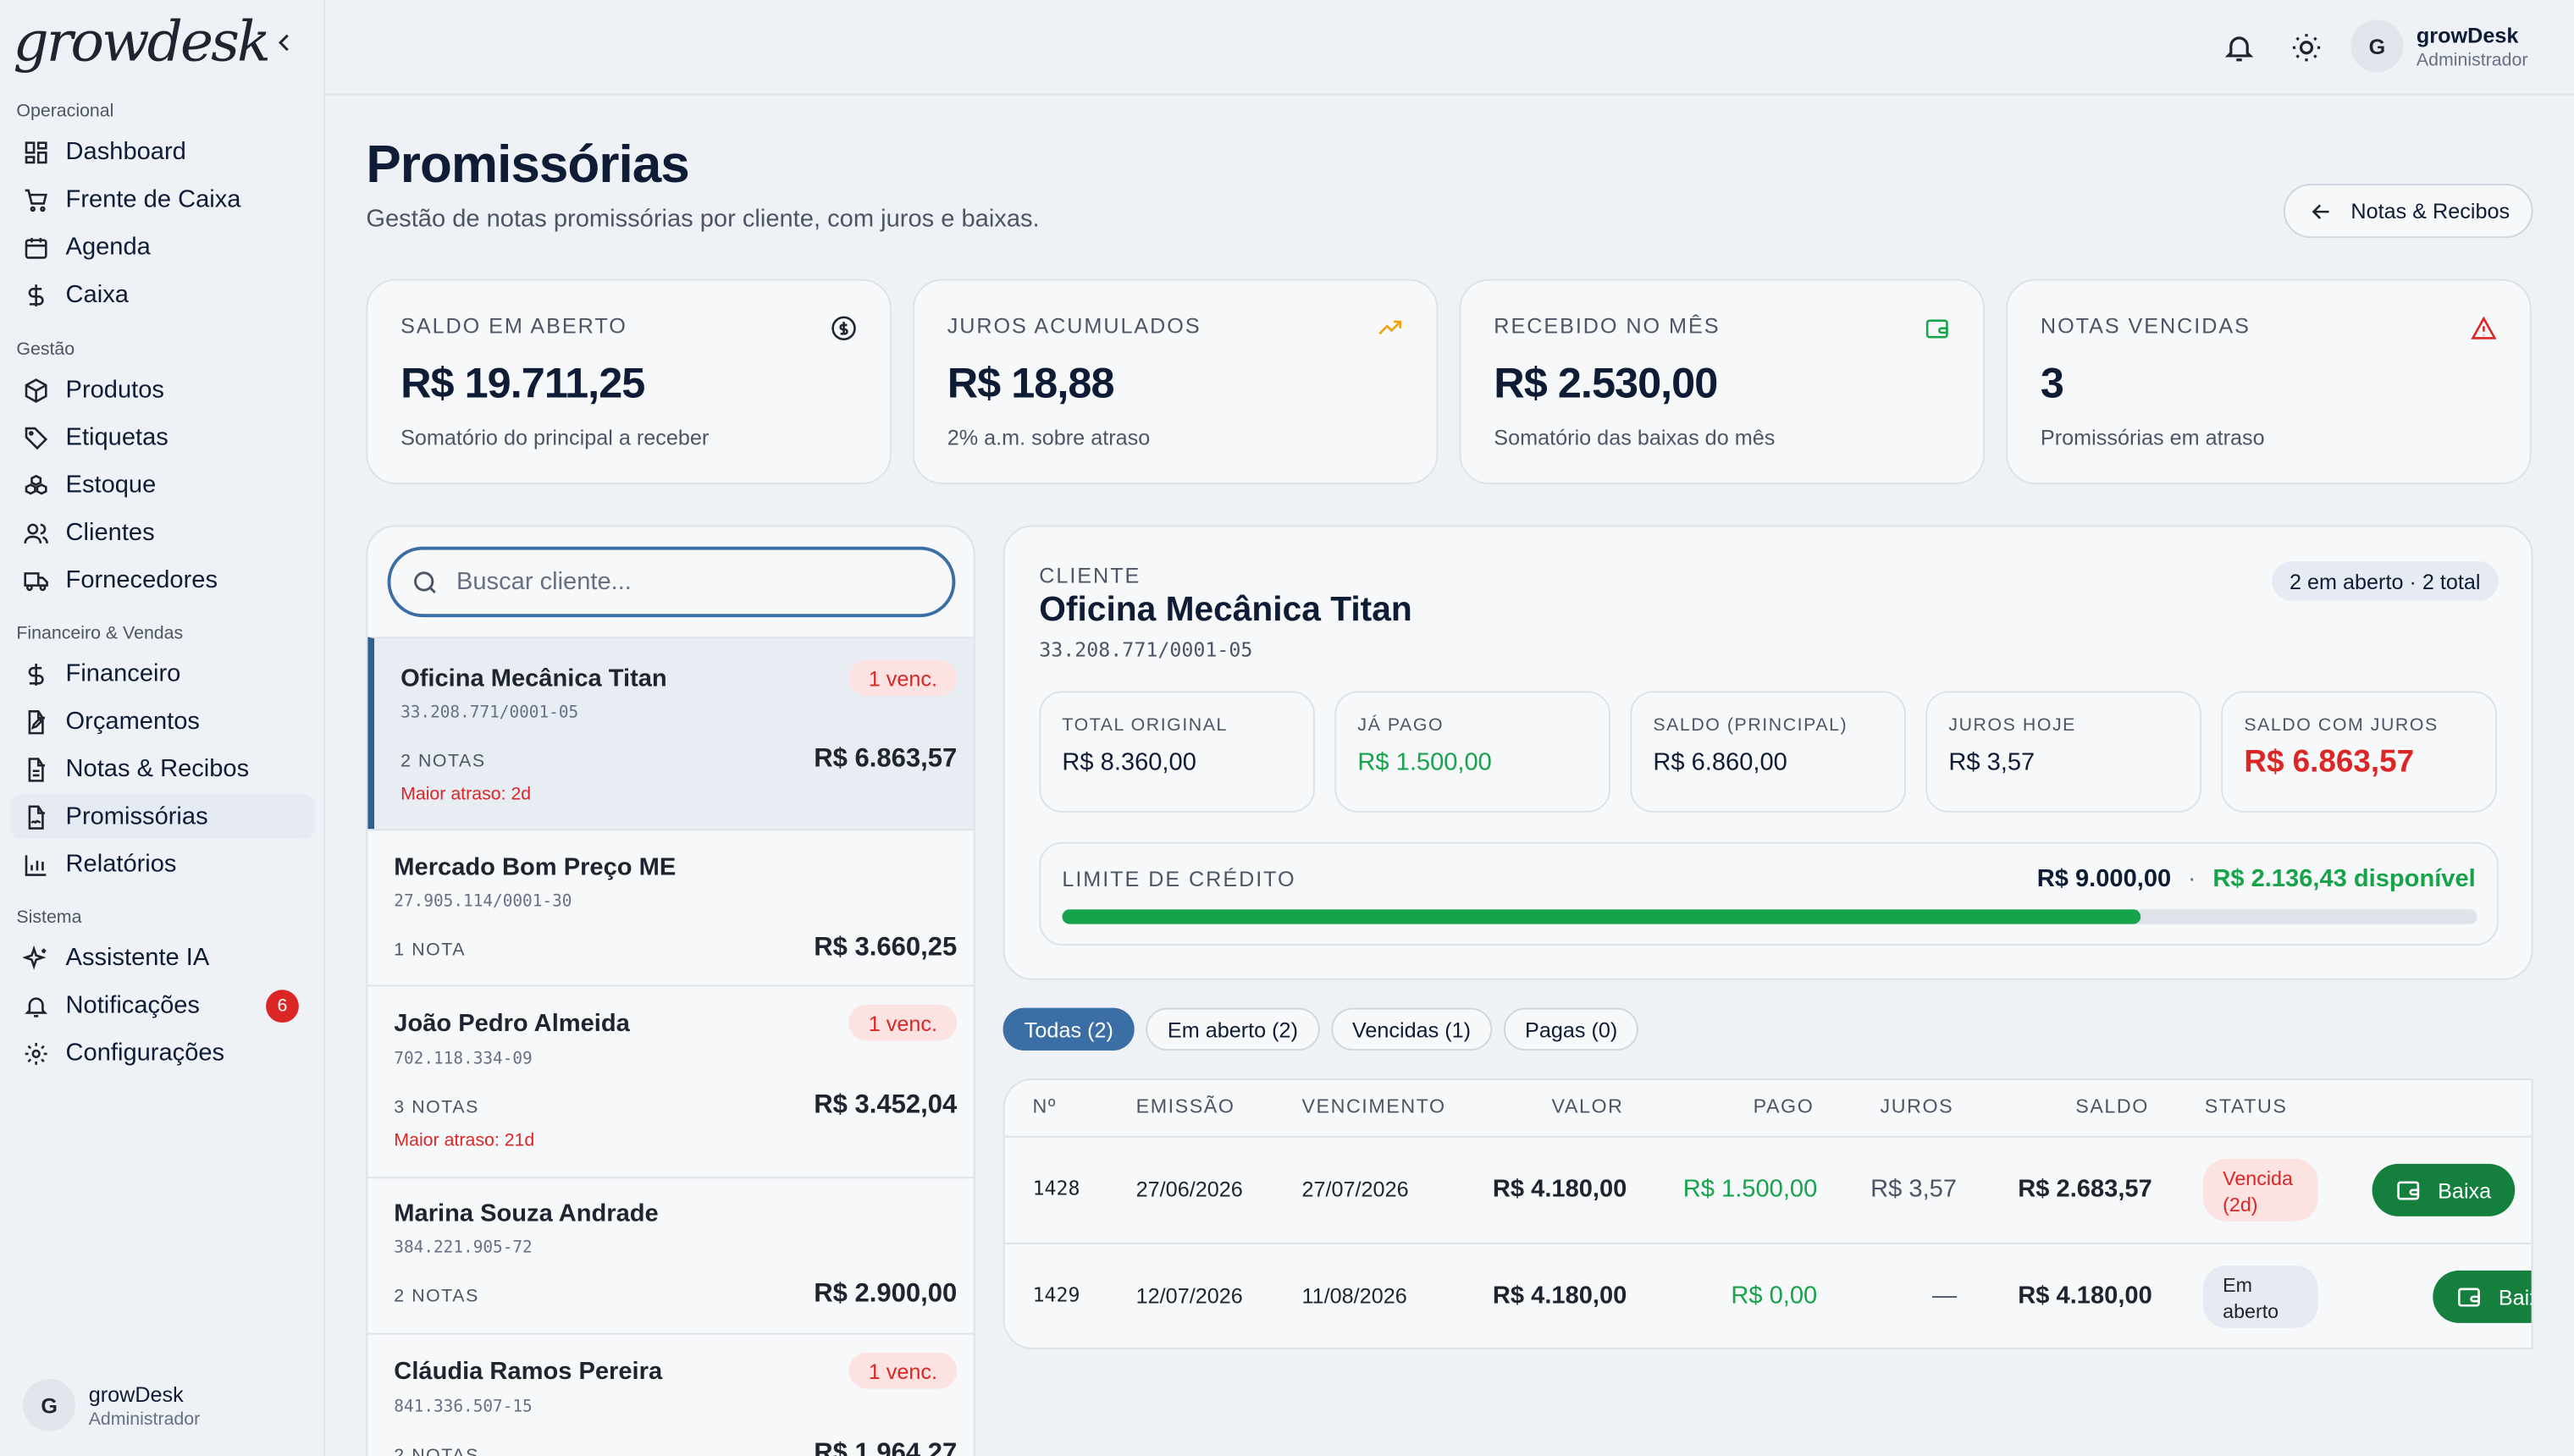  I want to click on metric-saldo-principal: SALDO (PRINCIPAL) R$ 6.860,00, so click(1768, 752).